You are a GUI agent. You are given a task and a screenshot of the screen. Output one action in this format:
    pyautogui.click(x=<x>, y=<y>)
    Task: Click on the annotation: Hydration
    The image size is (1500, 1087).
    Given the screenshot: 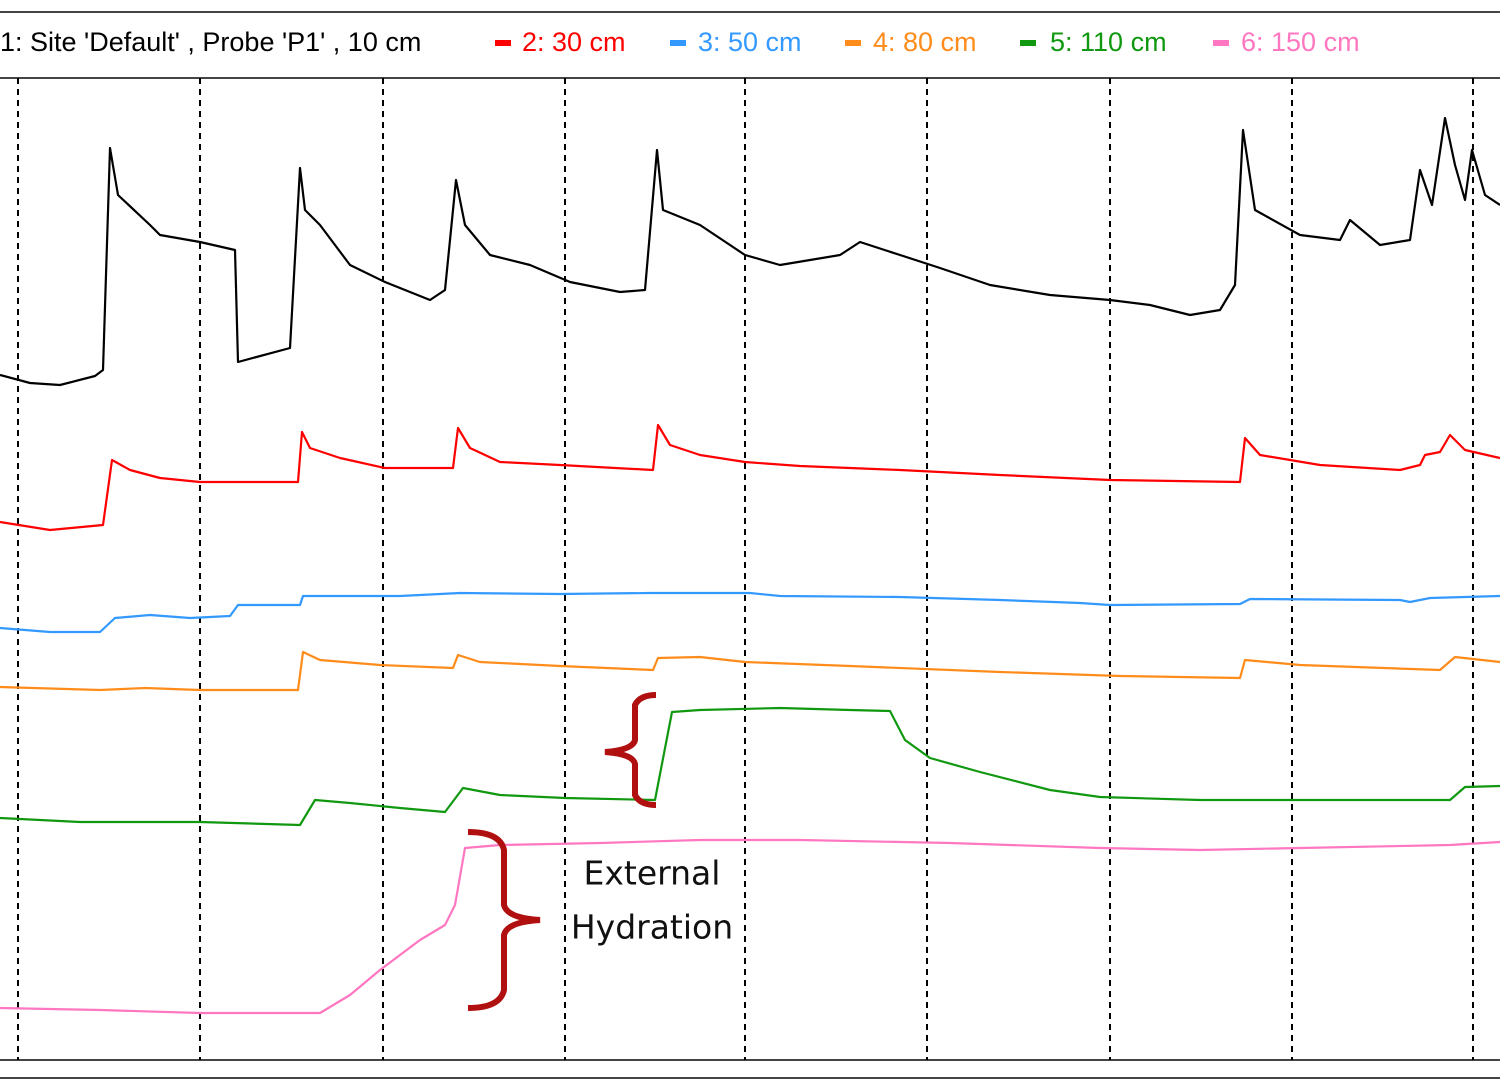 What is the action you would take?
    pyautogui.click(x=652, y=927)
    